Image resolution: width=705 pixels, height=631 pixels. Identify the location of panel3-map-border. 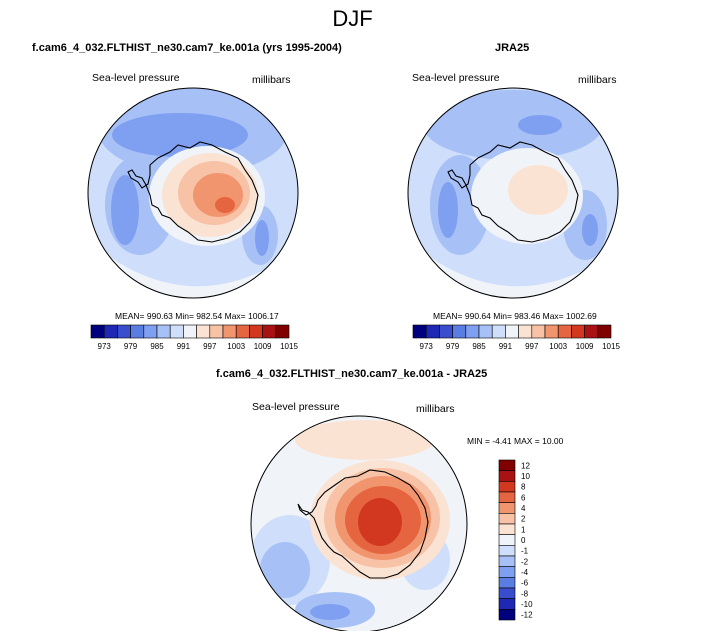
(359, 523).